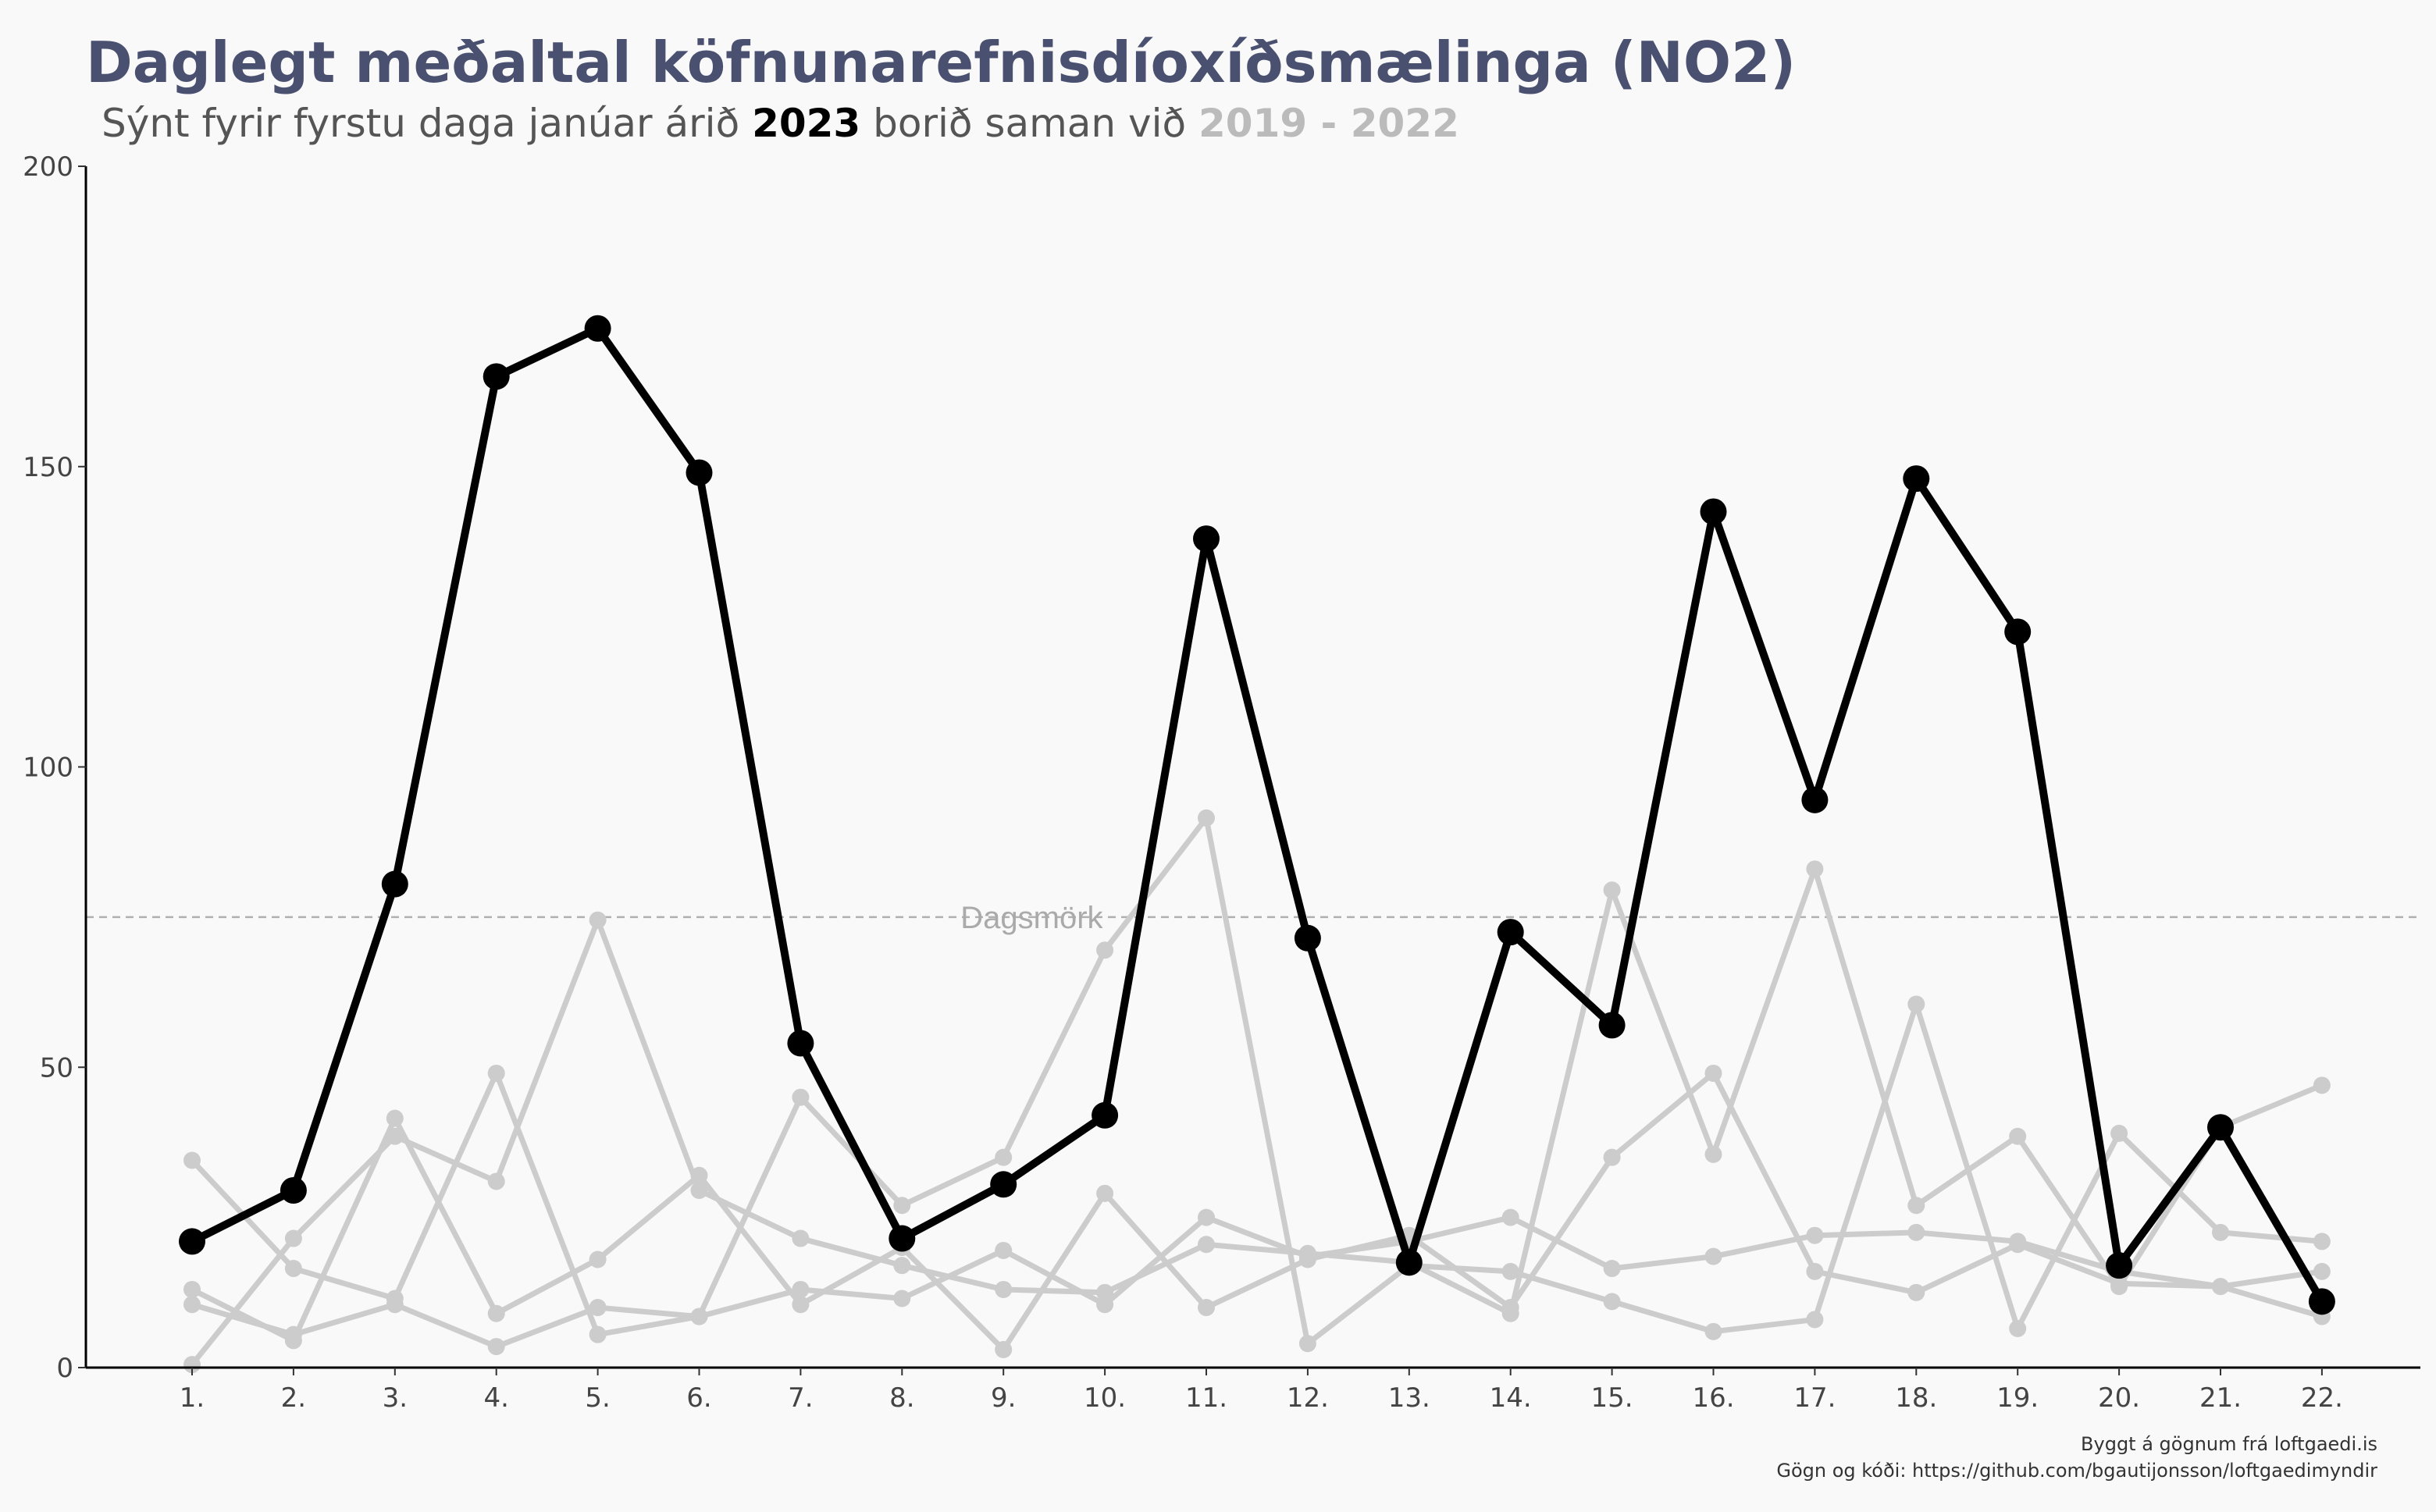  What do you see at coordinates (2322, 1398) in the screenshot?
I see `x-tick-label: 22.` at bounding box center [2322, 1398].